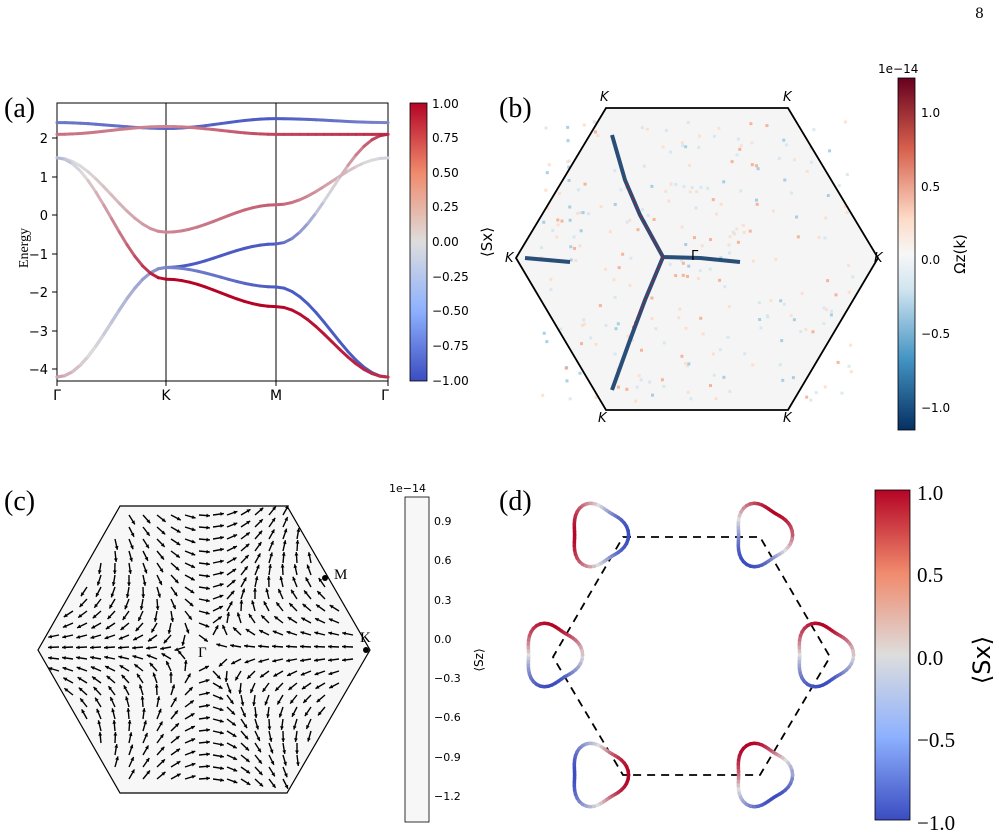 The width and height of the screenshot is (999, 837). I want to click on cbar-c-tick: 0.6, so click(443, 560).